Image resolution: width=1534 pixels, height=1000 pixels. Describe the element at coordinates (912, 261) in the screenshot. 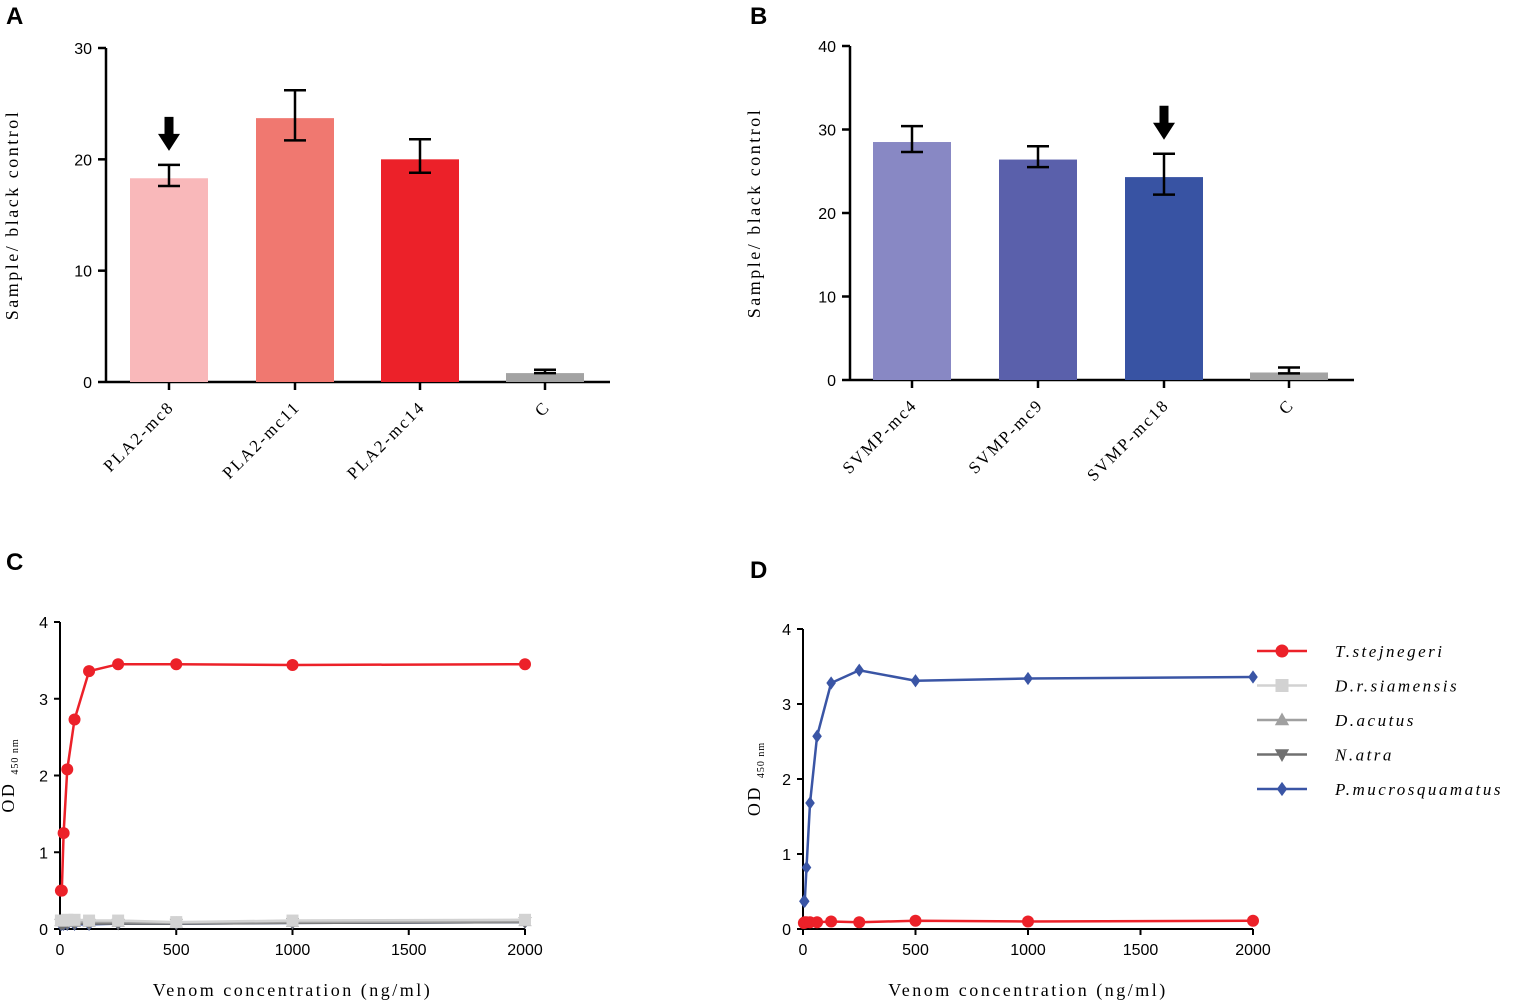

I see `bar-svmp-mc4` at that location.